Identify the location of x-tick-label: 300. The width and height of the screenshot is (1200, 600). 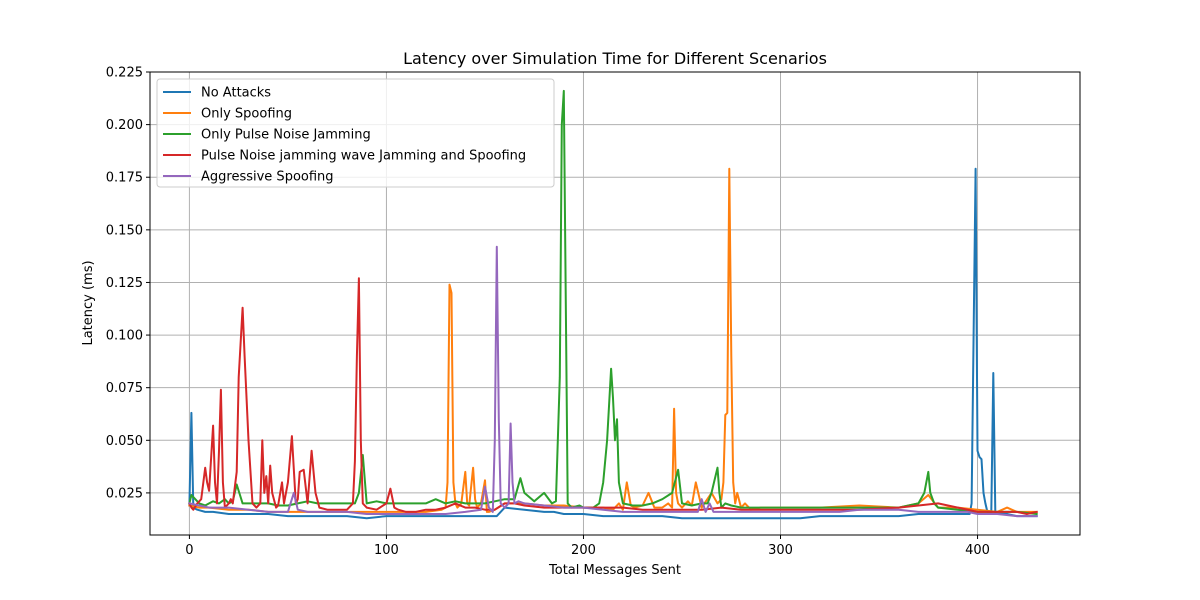
(780, 550).